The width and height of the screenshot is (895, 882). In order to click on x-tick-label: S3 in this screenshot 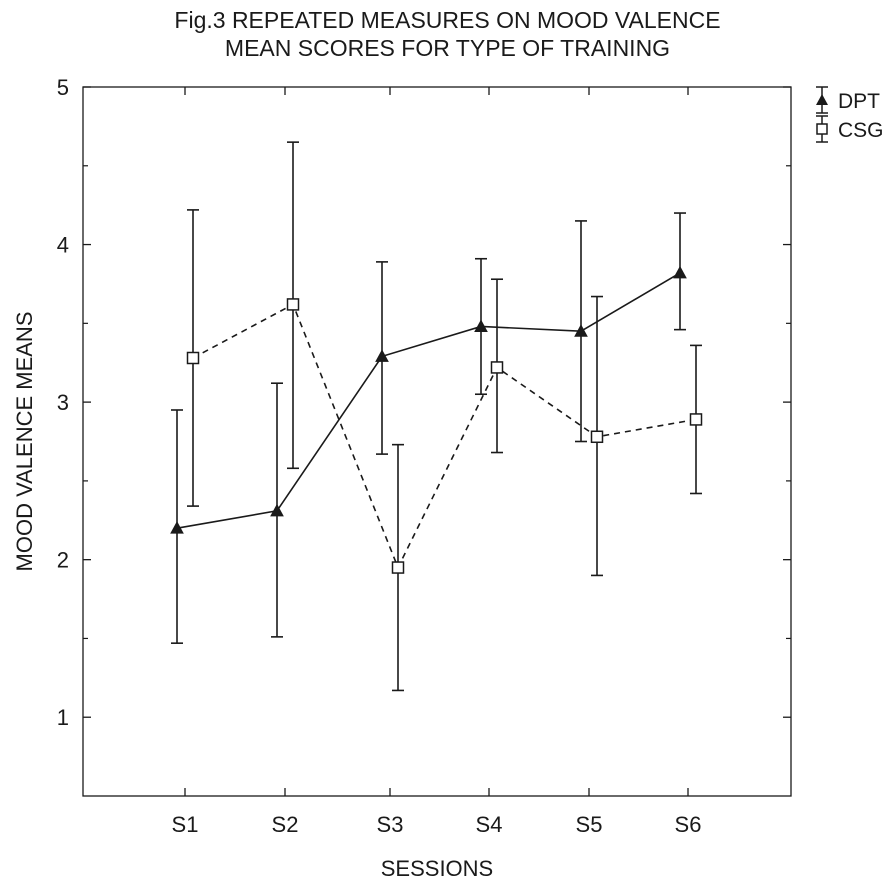, I will do `click(390, 824)`.